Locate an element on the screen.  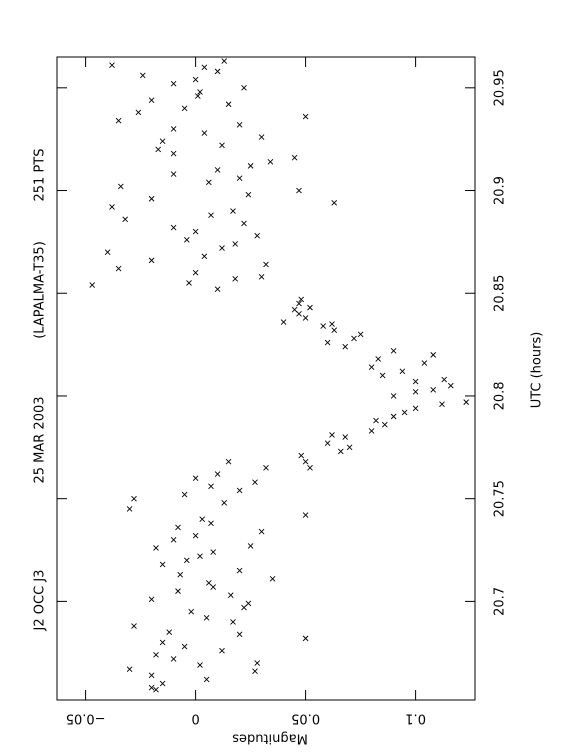
x-axis-label: UTC (hours) is located at coordinates (537, 370).